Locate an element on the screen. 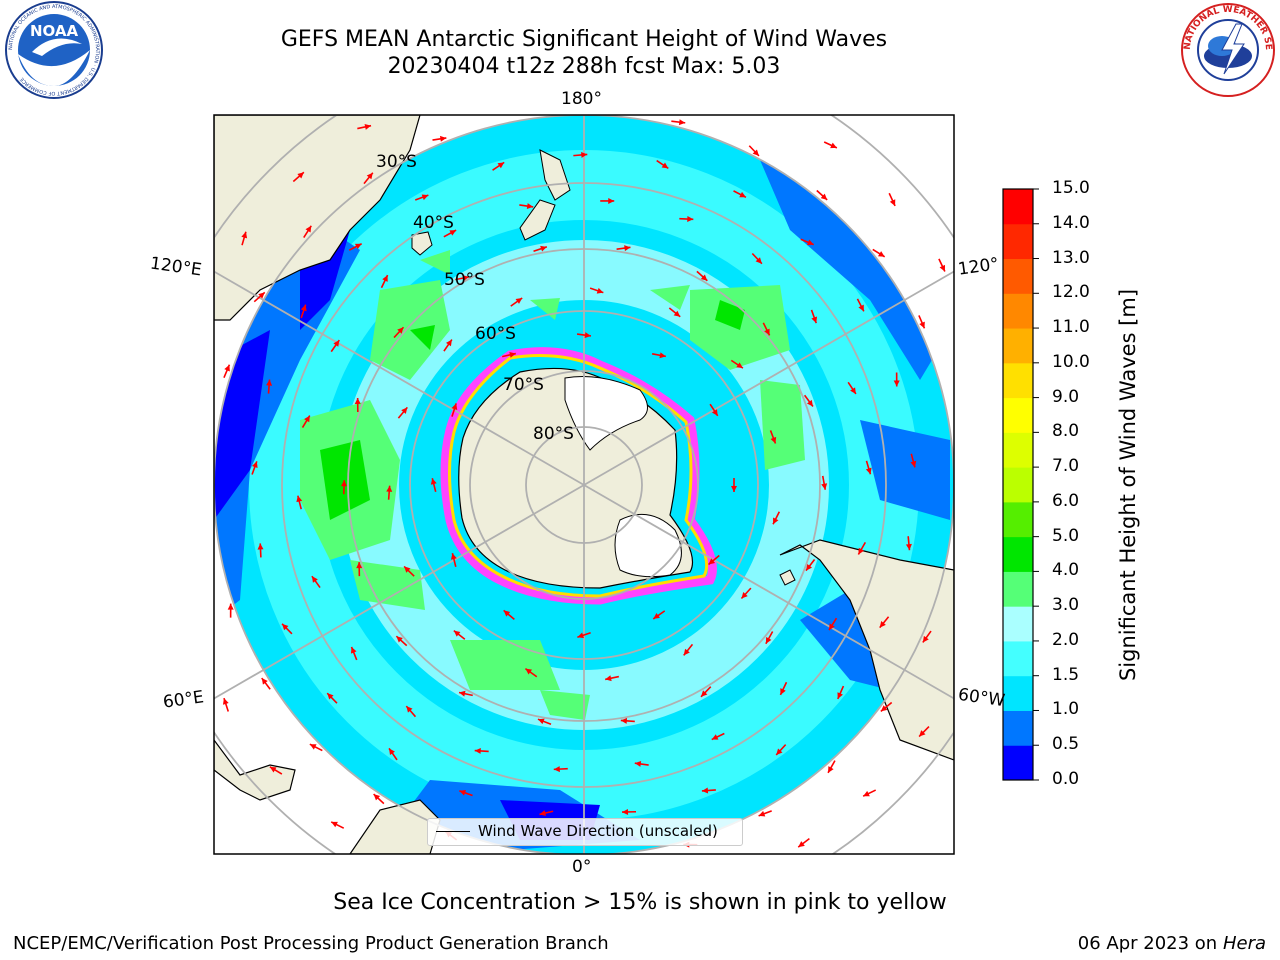 The width and height of the screenshot is (1280, 960). colorbar-label: Significant Height of Wind Waves [m] is located at coordinates (1128, 485).